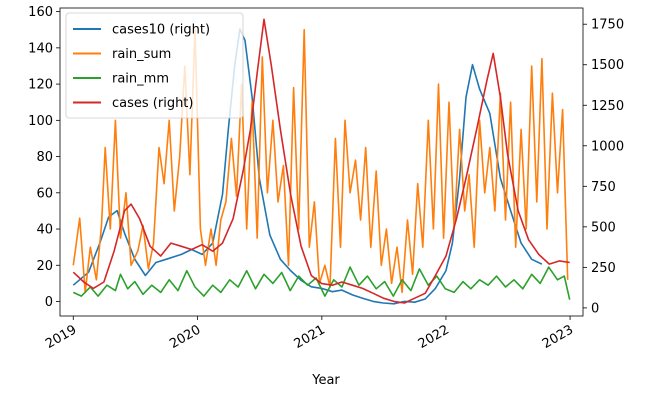 This screenshot has width=670, height=408. Describe the element at coordinates (161, 30) in the screenshot. I see `legend-label: cases10 (right)` at that location.